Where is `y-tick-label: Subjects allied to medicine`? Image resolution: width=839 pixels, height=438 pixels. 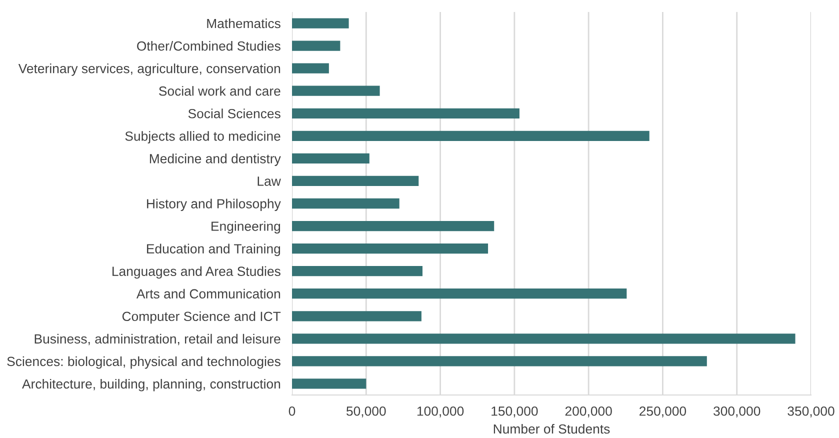
y-tick-label: Subjects allied to medicine is located at coordinates (202, 137).